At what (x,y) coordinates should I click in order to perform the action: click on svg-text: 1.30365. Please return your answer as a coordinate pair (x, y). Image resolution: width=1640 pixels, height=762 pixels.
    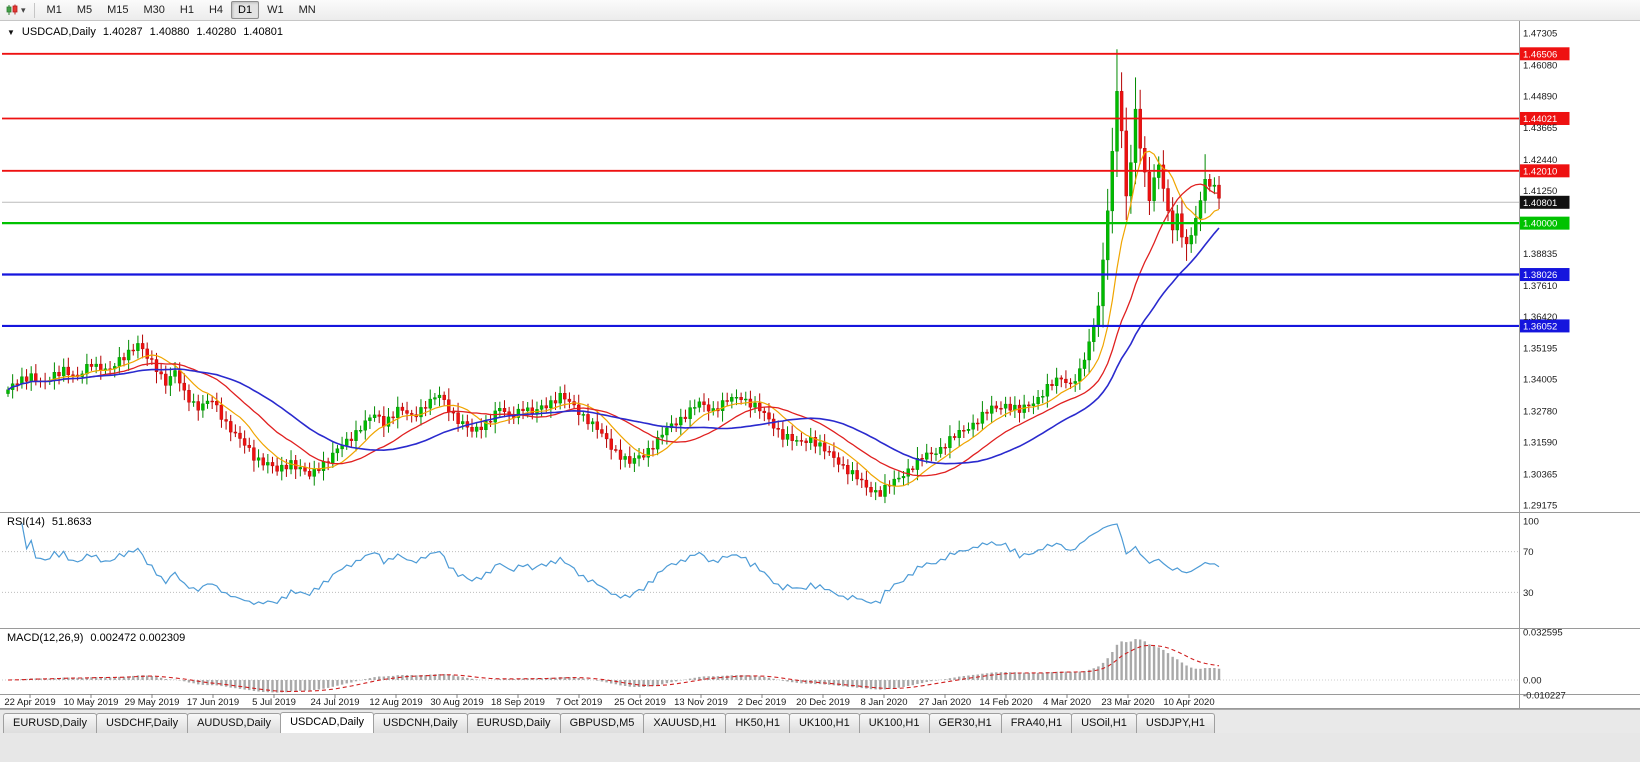
    Looking at the image, I should click on (1540, 474).